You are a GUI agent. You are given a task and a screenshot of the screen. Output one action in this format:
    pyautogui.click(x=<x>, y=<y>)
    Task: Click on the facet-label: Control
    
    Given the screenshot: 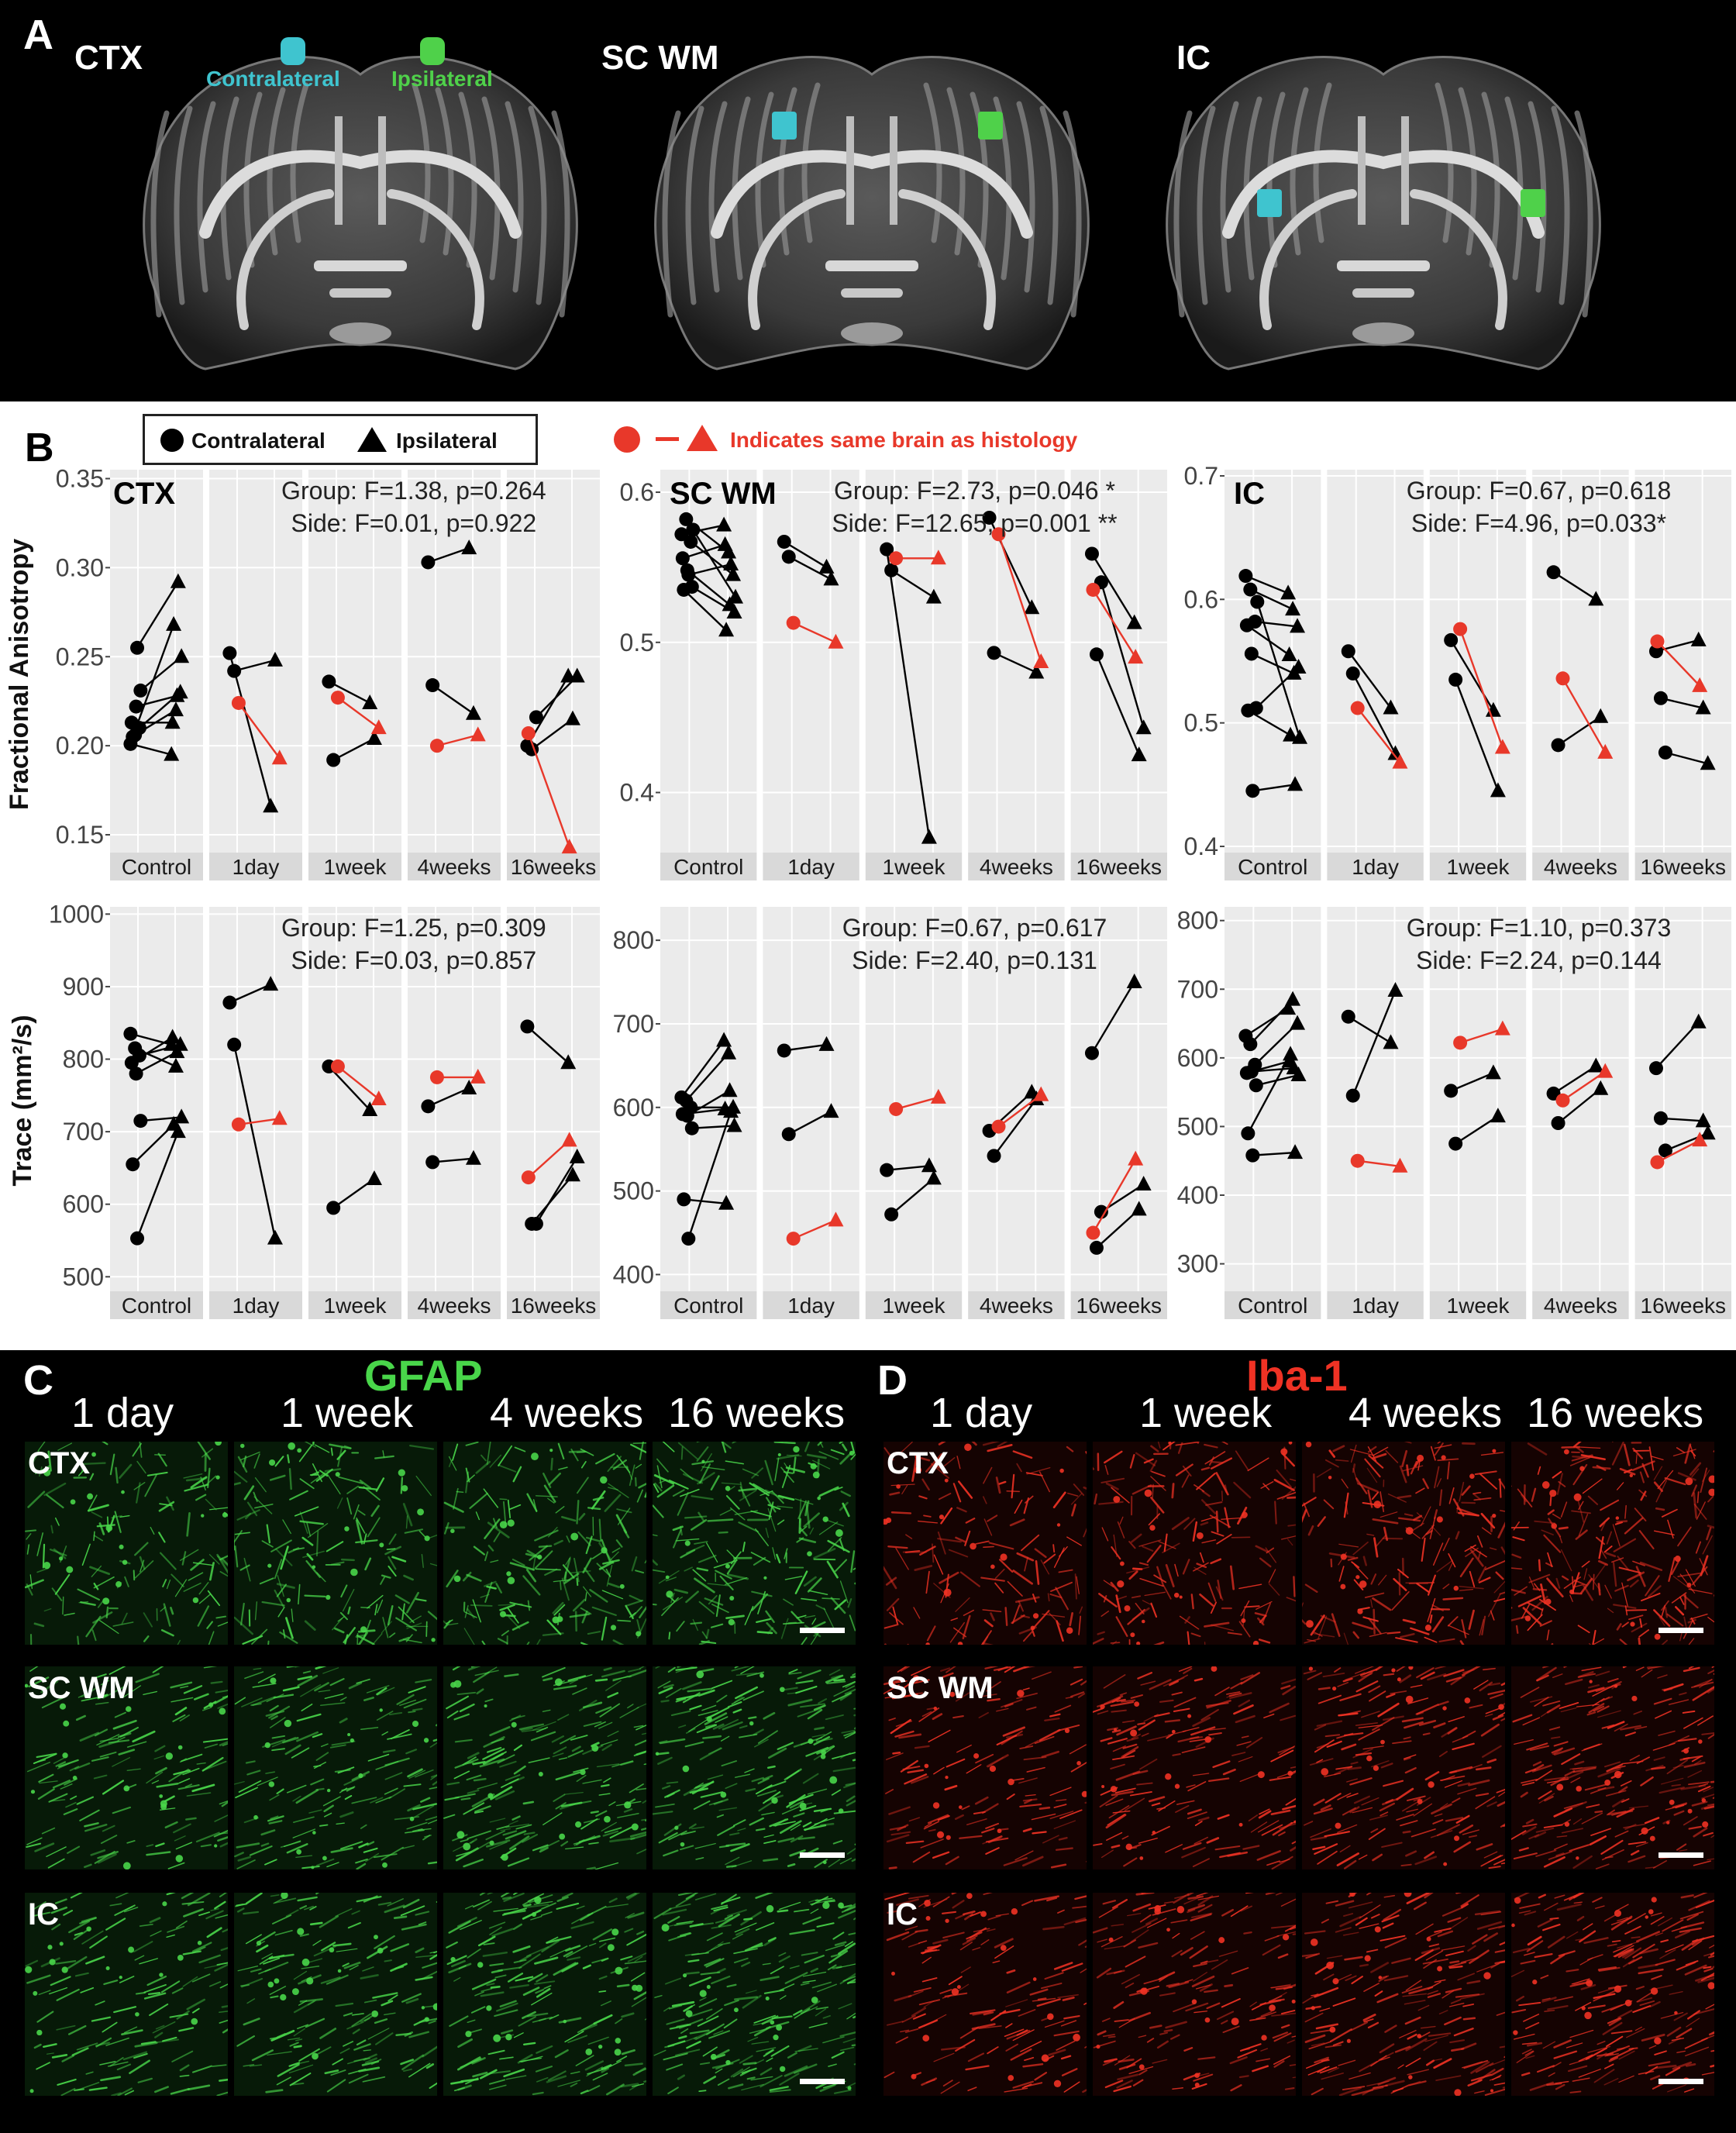 What is the action you would take?
    pyautogui.click(x=1272, y=1306)
    